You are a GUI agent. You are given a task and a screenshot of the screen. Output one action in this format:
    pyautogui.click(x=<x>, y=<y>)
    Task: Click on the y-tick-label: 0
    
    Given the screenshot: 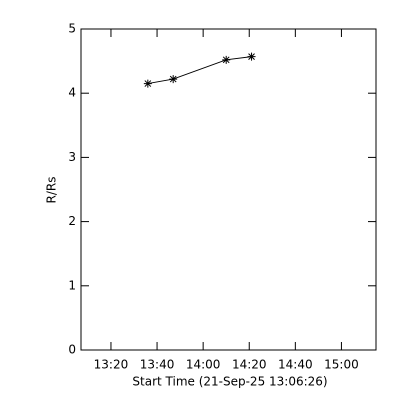 What is the action you would take?
    pyautogui.click(x=72, y=350)
    